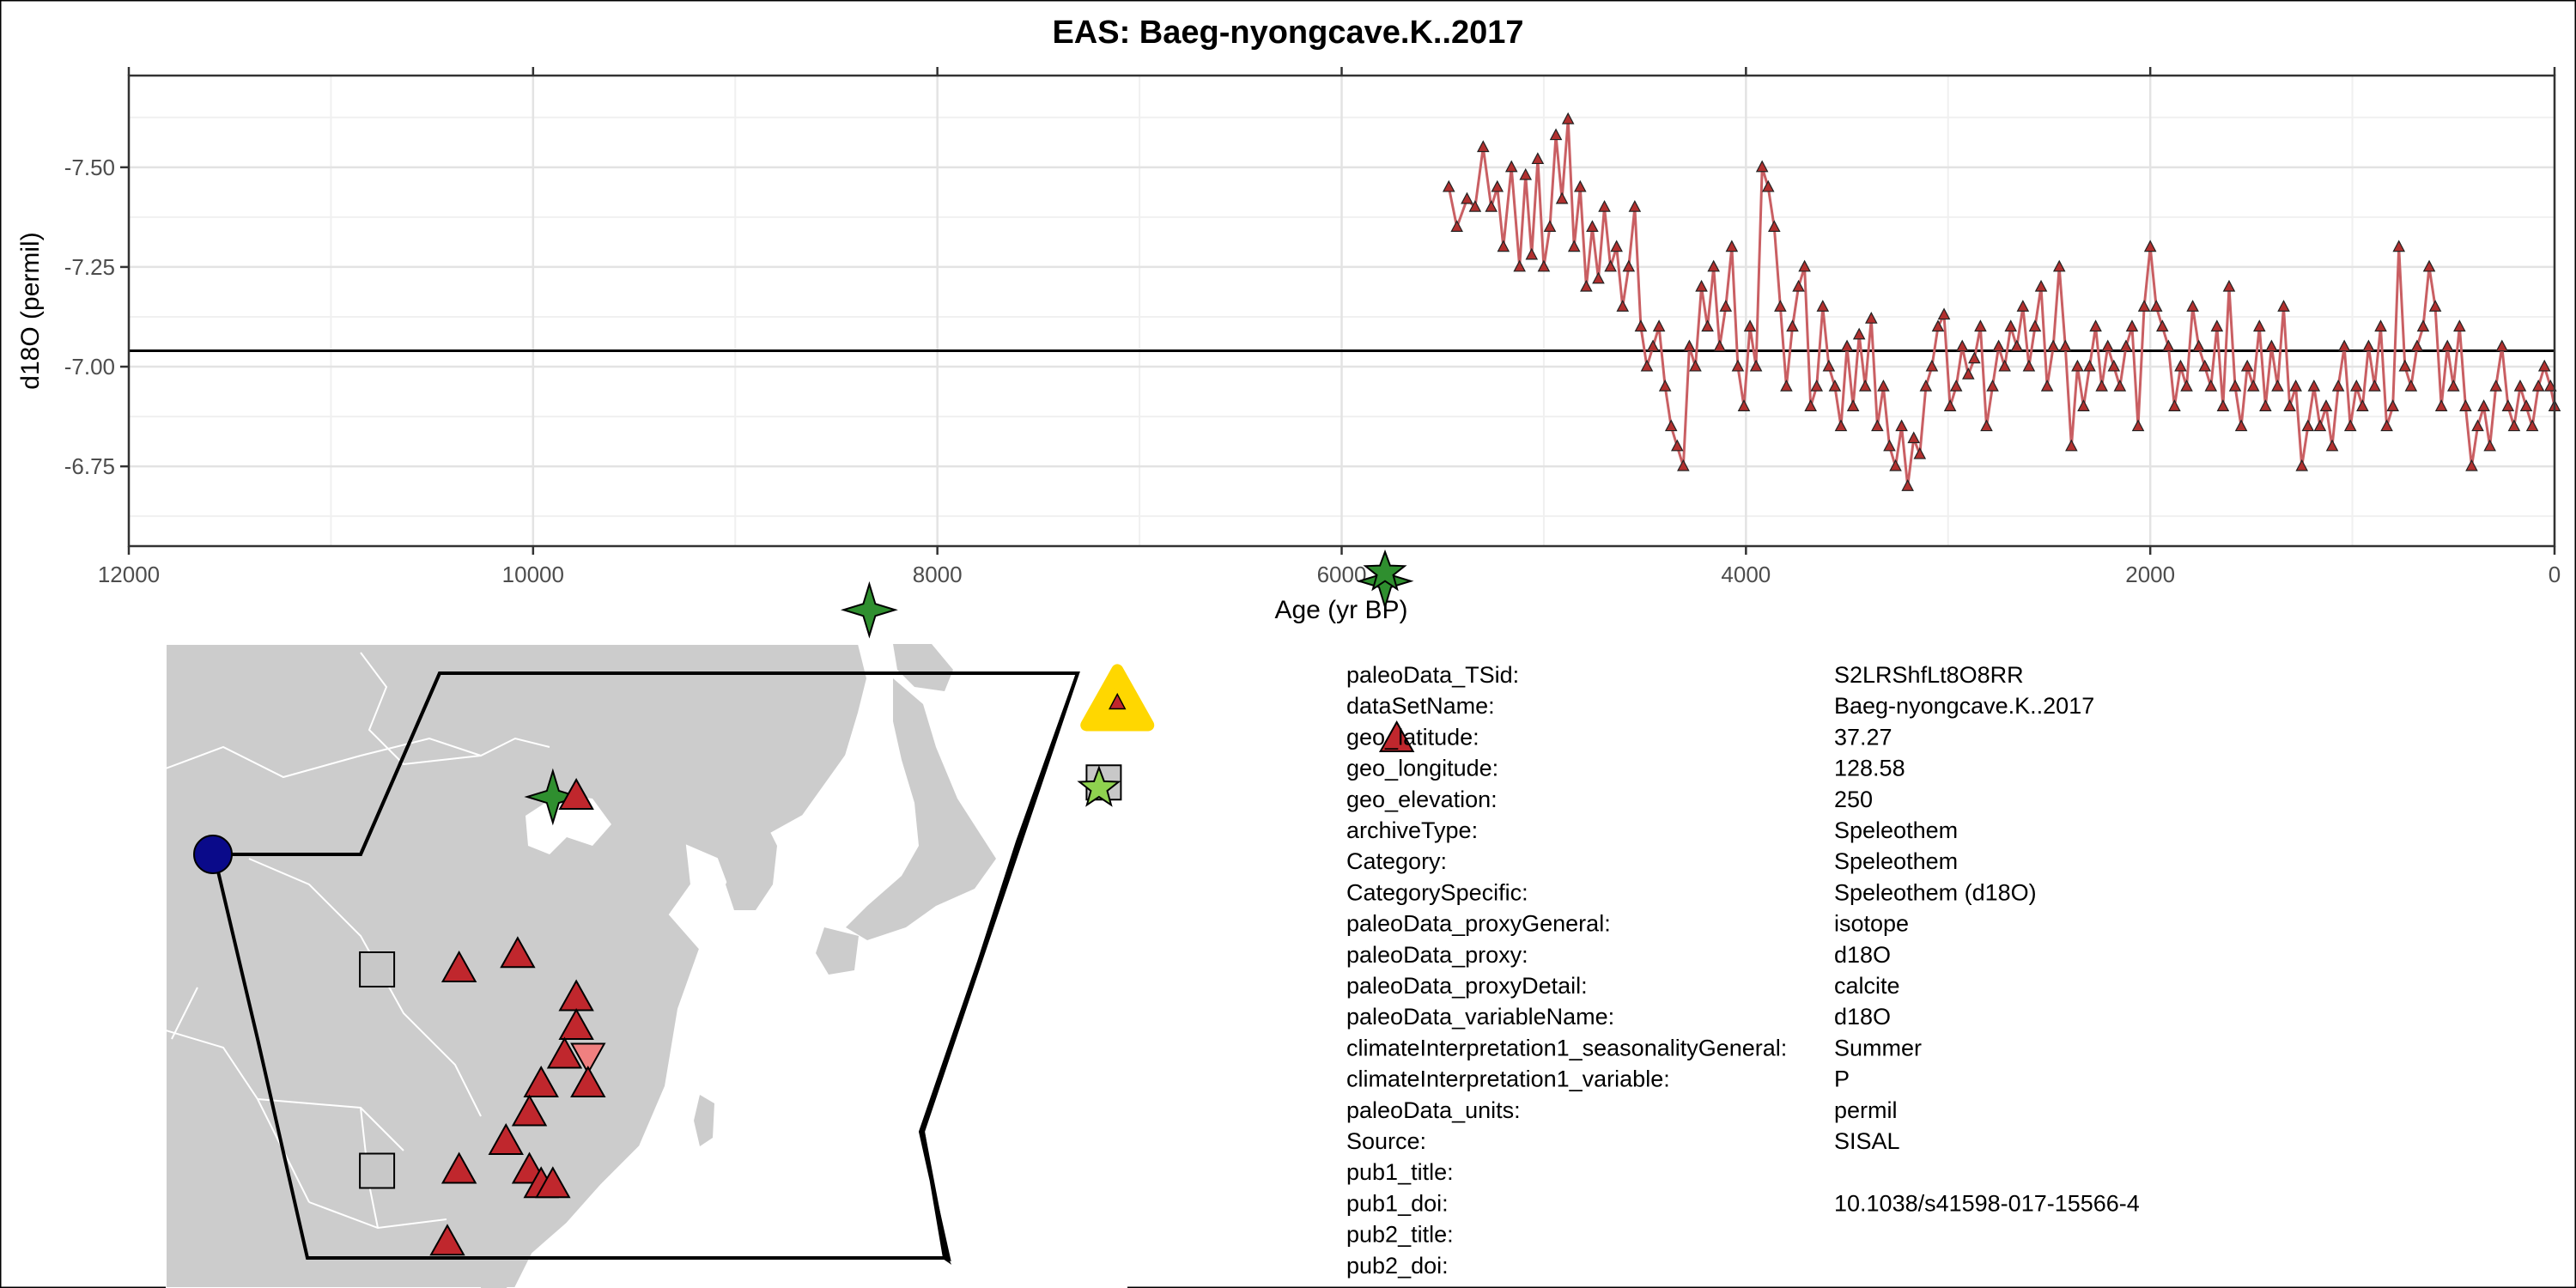 Image resolution: width=2576 pixels, height=1288 pixels. I want to click on metadata-value: calcite, so click(1867, 986).